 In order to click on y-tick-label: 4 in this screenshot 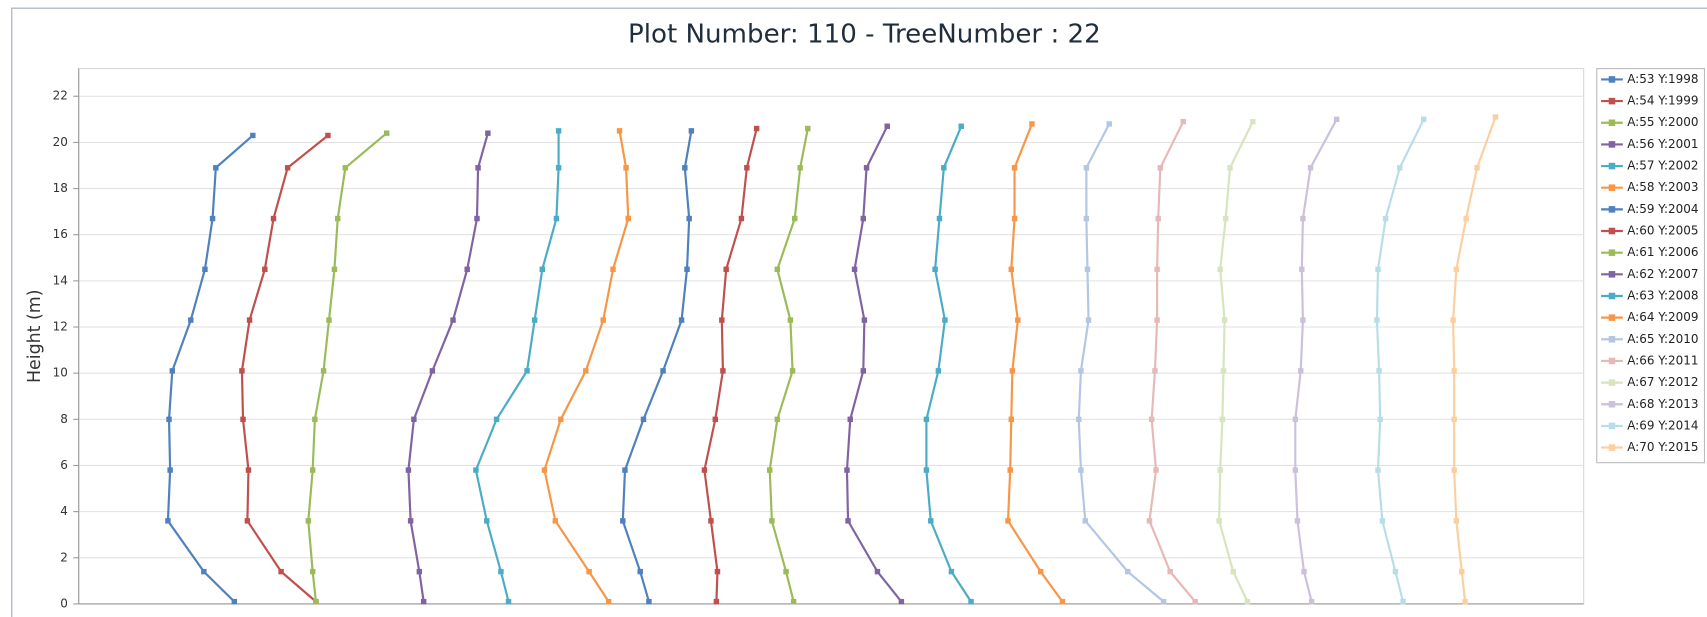, I will do `click(64, 511)`.